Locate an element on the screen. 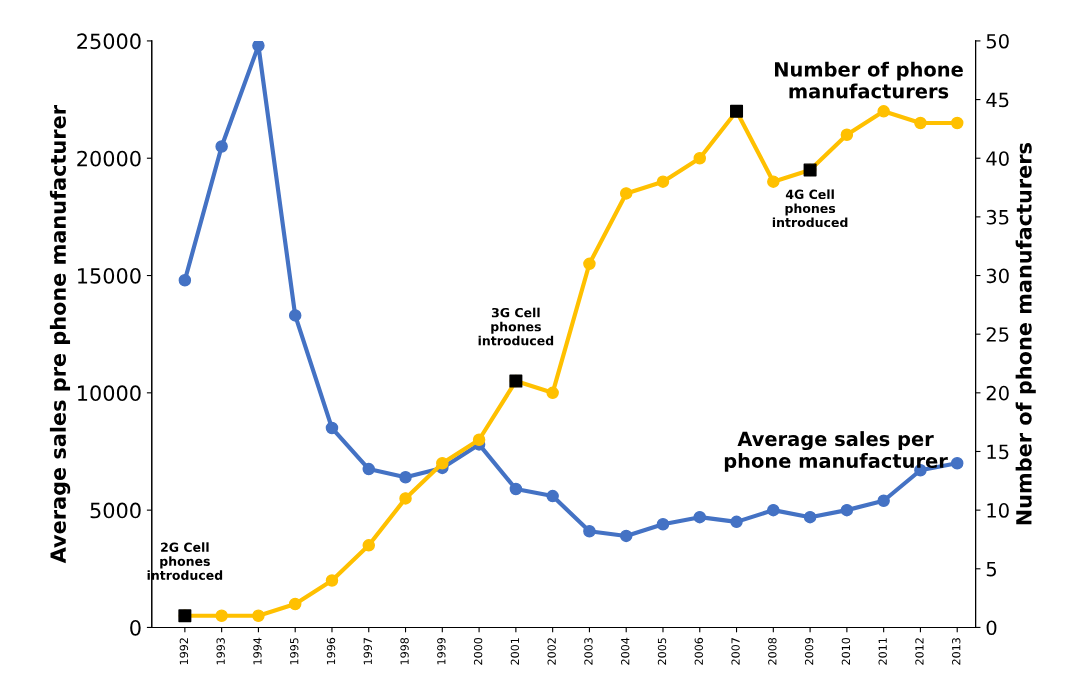 The width and height of the screenshot is (1084, 682). series-label: Number of phone manufacturers is located at coordinates (869, 80).